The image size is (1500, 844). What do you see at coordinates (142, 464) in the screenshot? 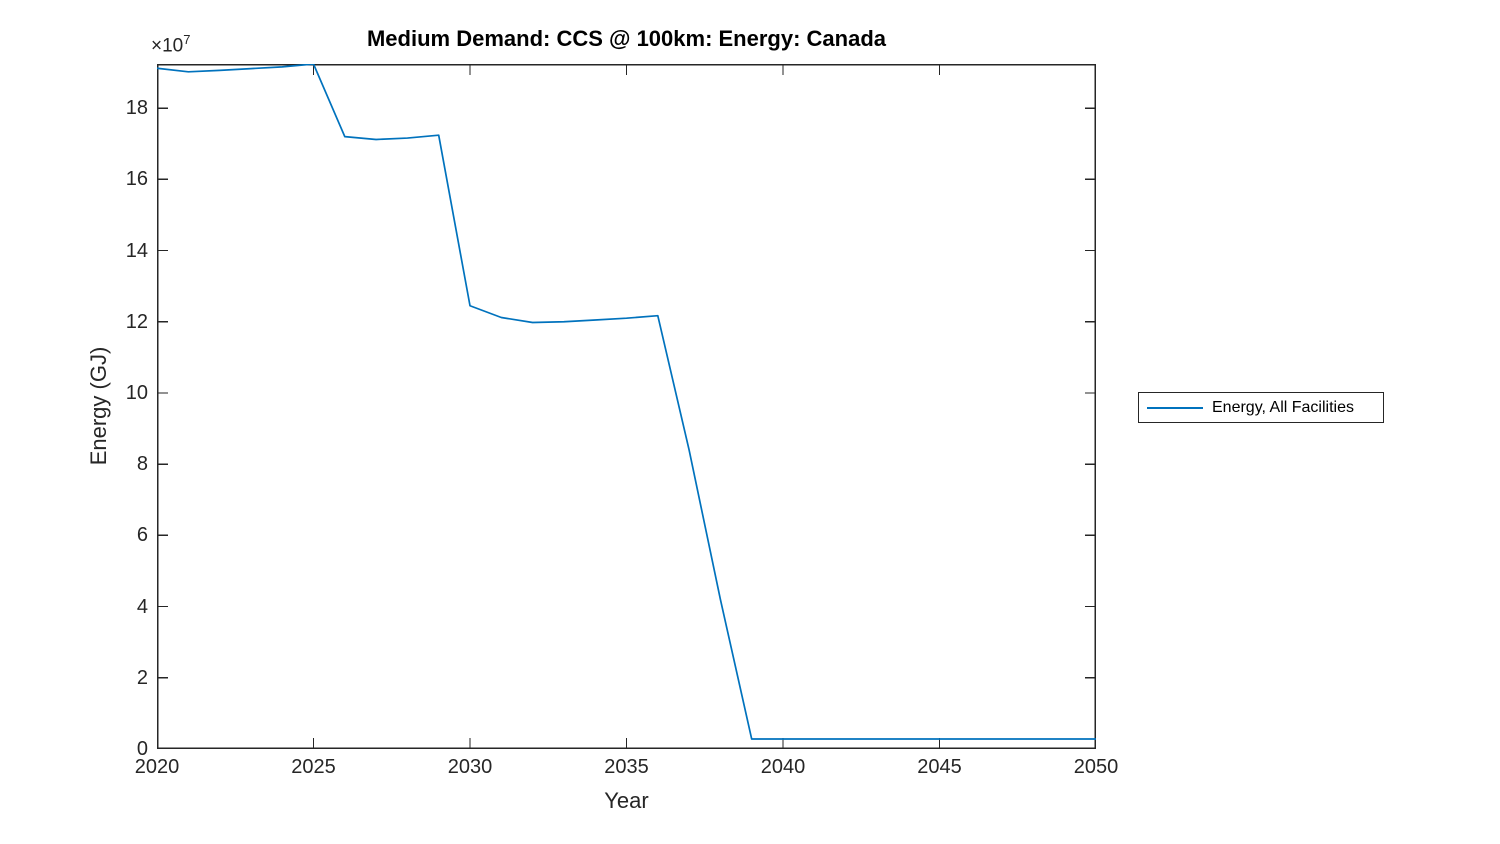
I see `y-tick-label: 8` at bounding box center [142, 464].